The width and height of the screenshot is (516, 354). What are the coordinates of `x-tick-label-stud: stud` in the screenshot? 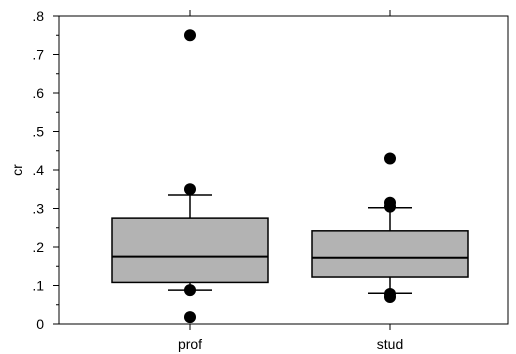 It's located at (390, 344).